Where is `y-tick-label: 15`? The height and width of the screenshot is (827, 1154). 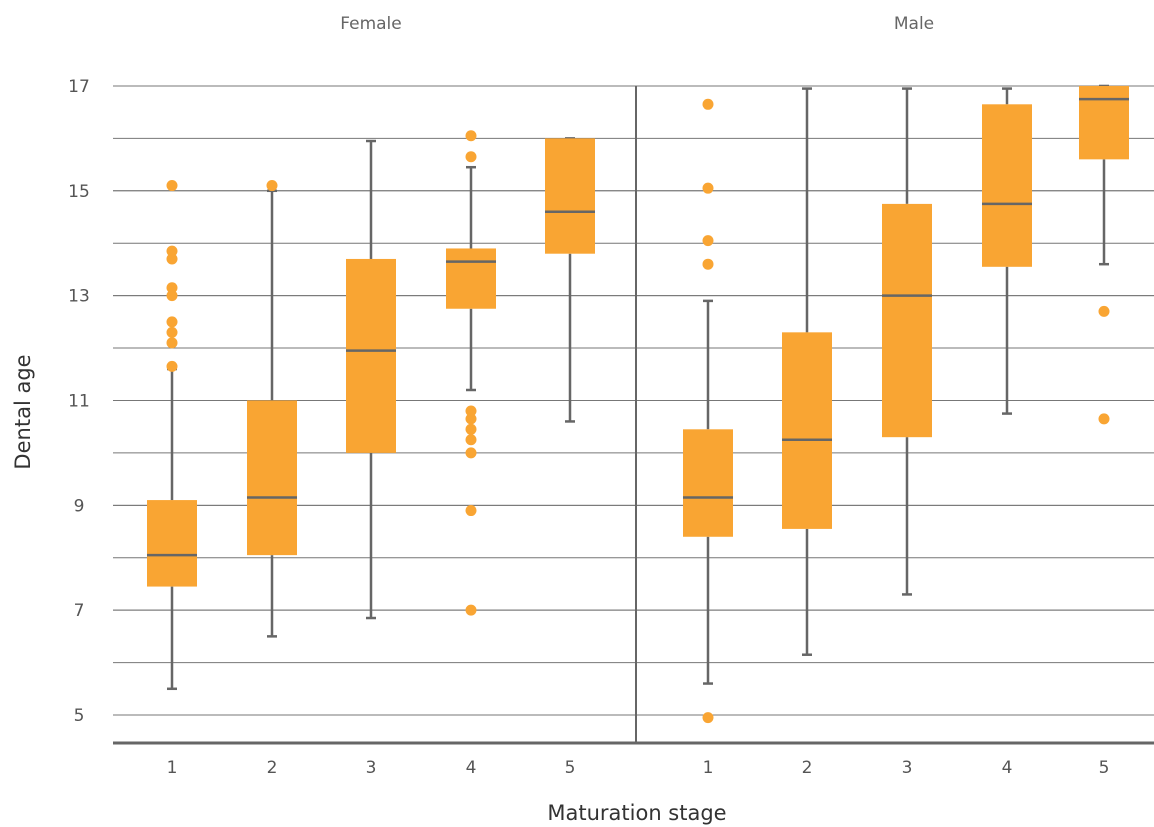
y-tick-label: 15 is located at coordinates (79, 192).